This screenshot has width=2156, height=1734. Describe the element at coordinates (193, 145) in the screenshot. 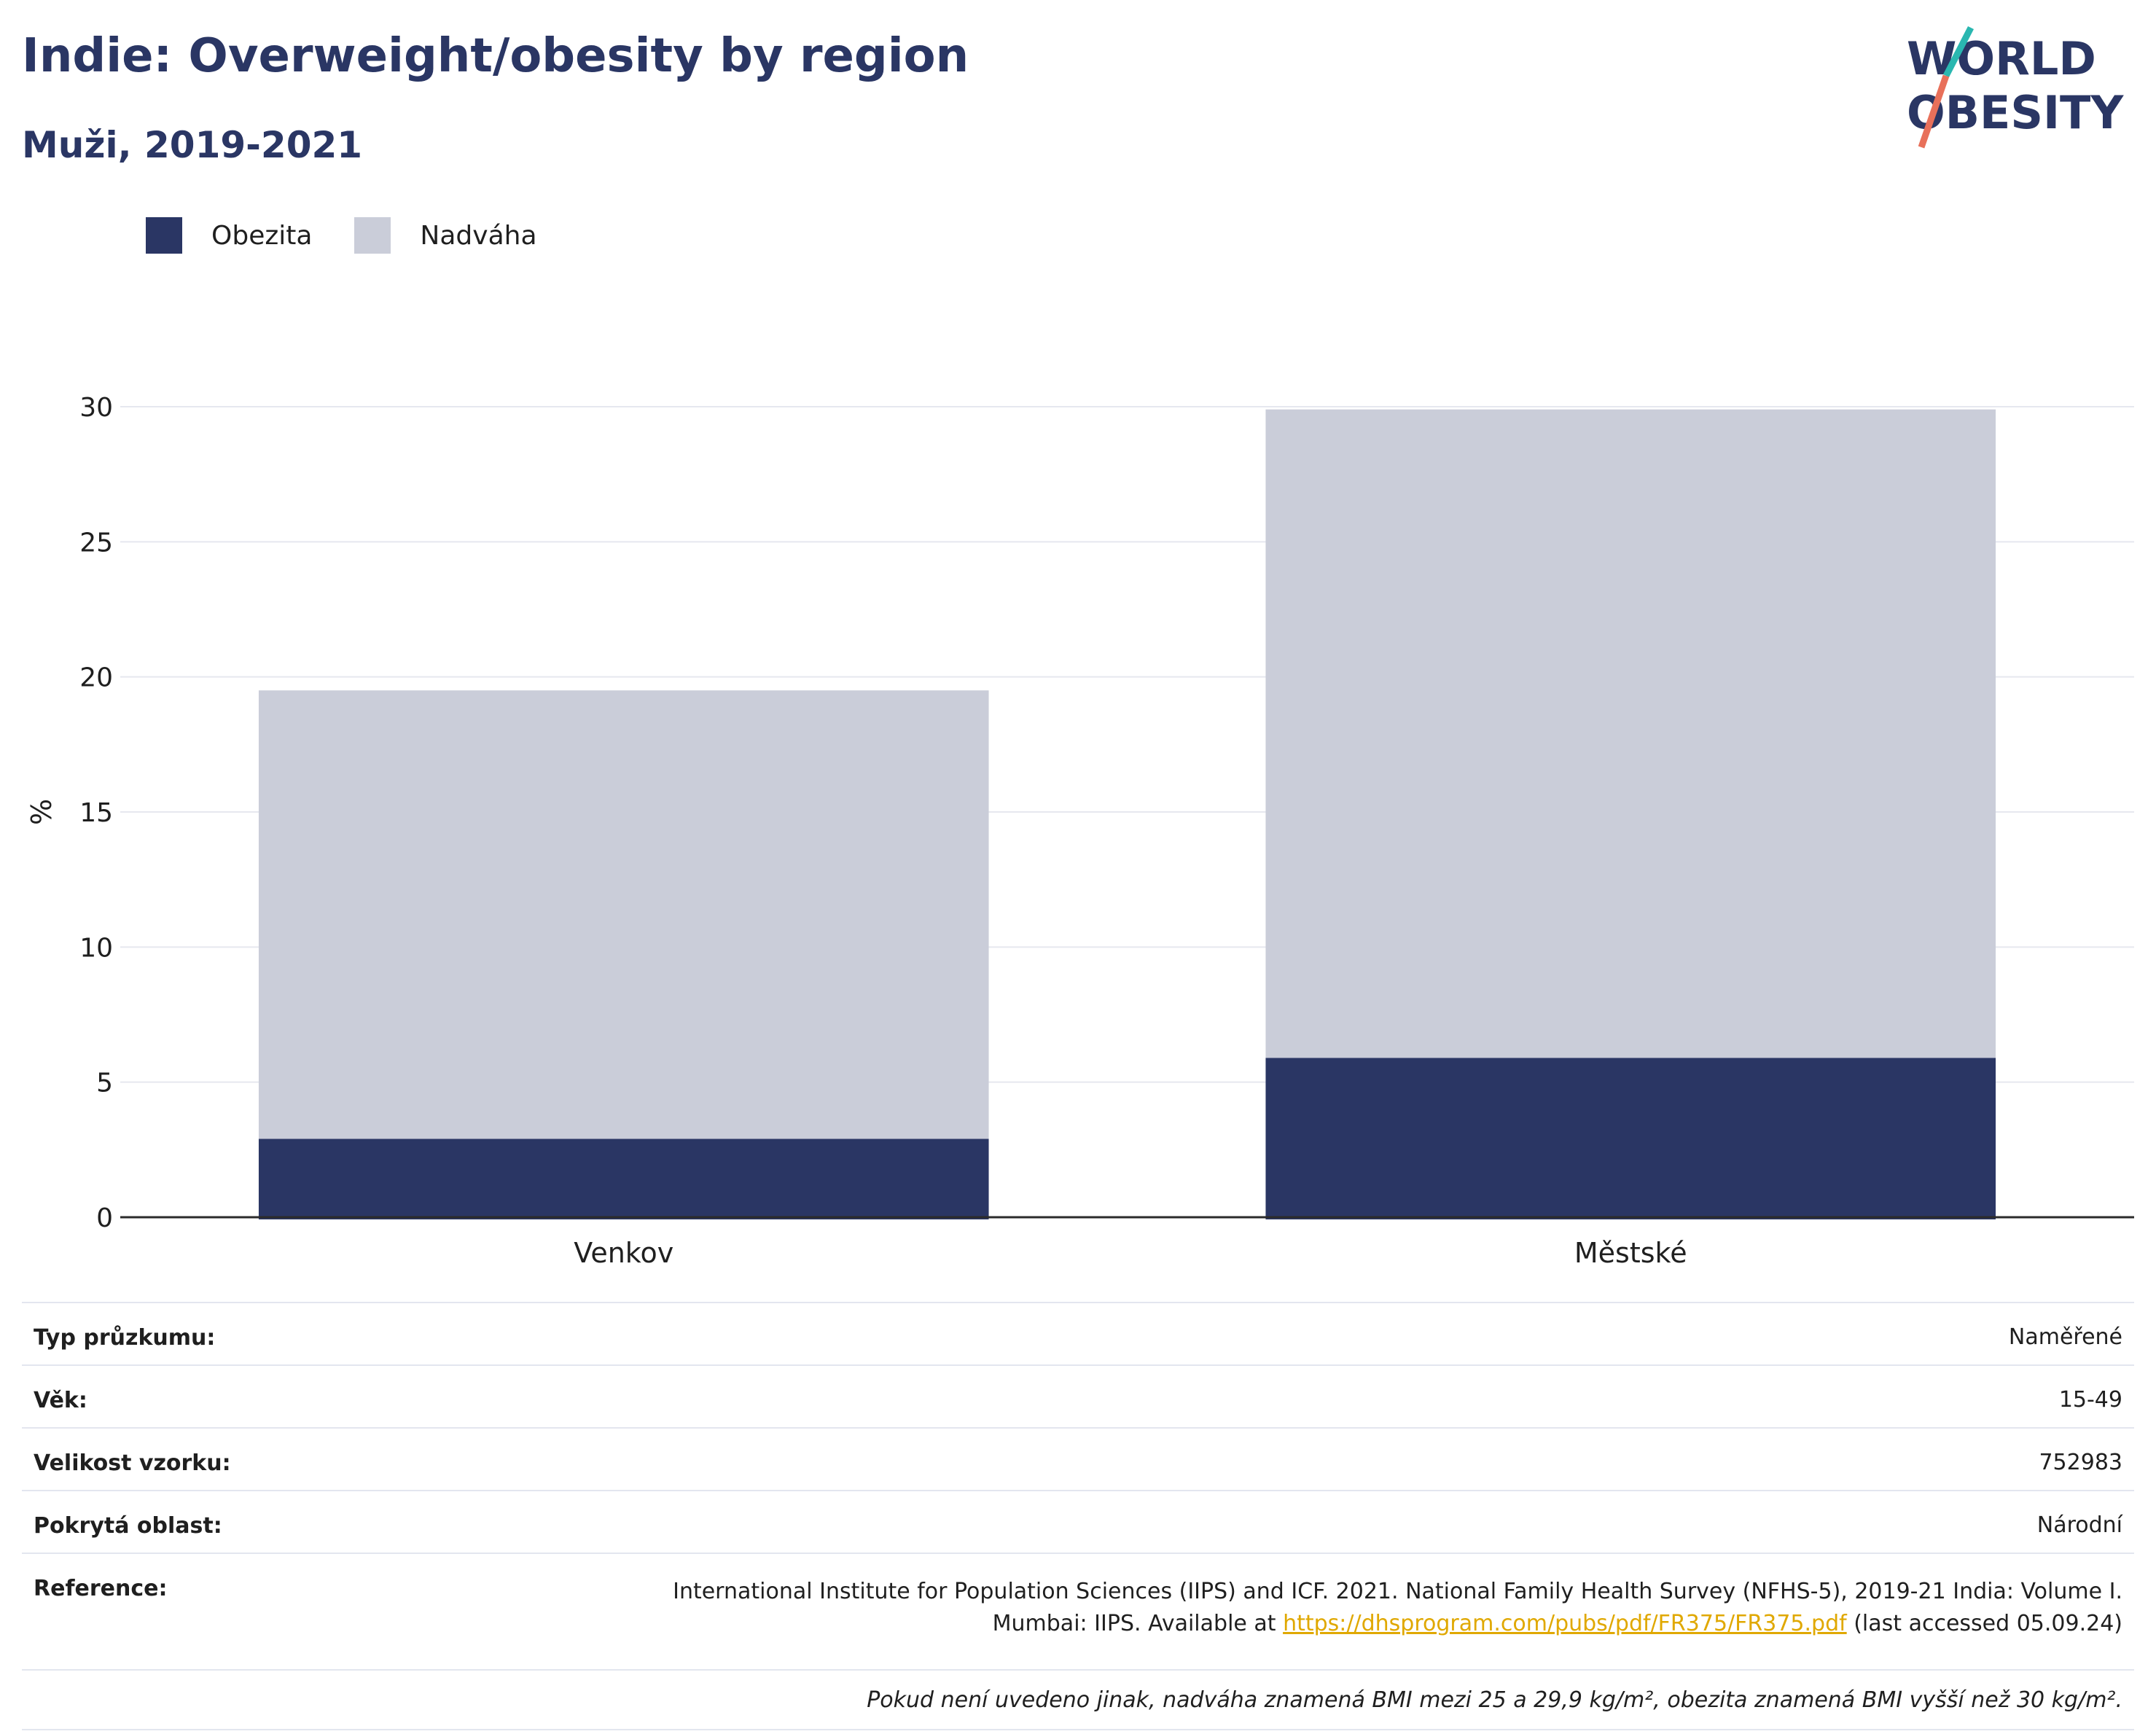

I see `page-subtitle: Muži, 2019-2021` at that location.